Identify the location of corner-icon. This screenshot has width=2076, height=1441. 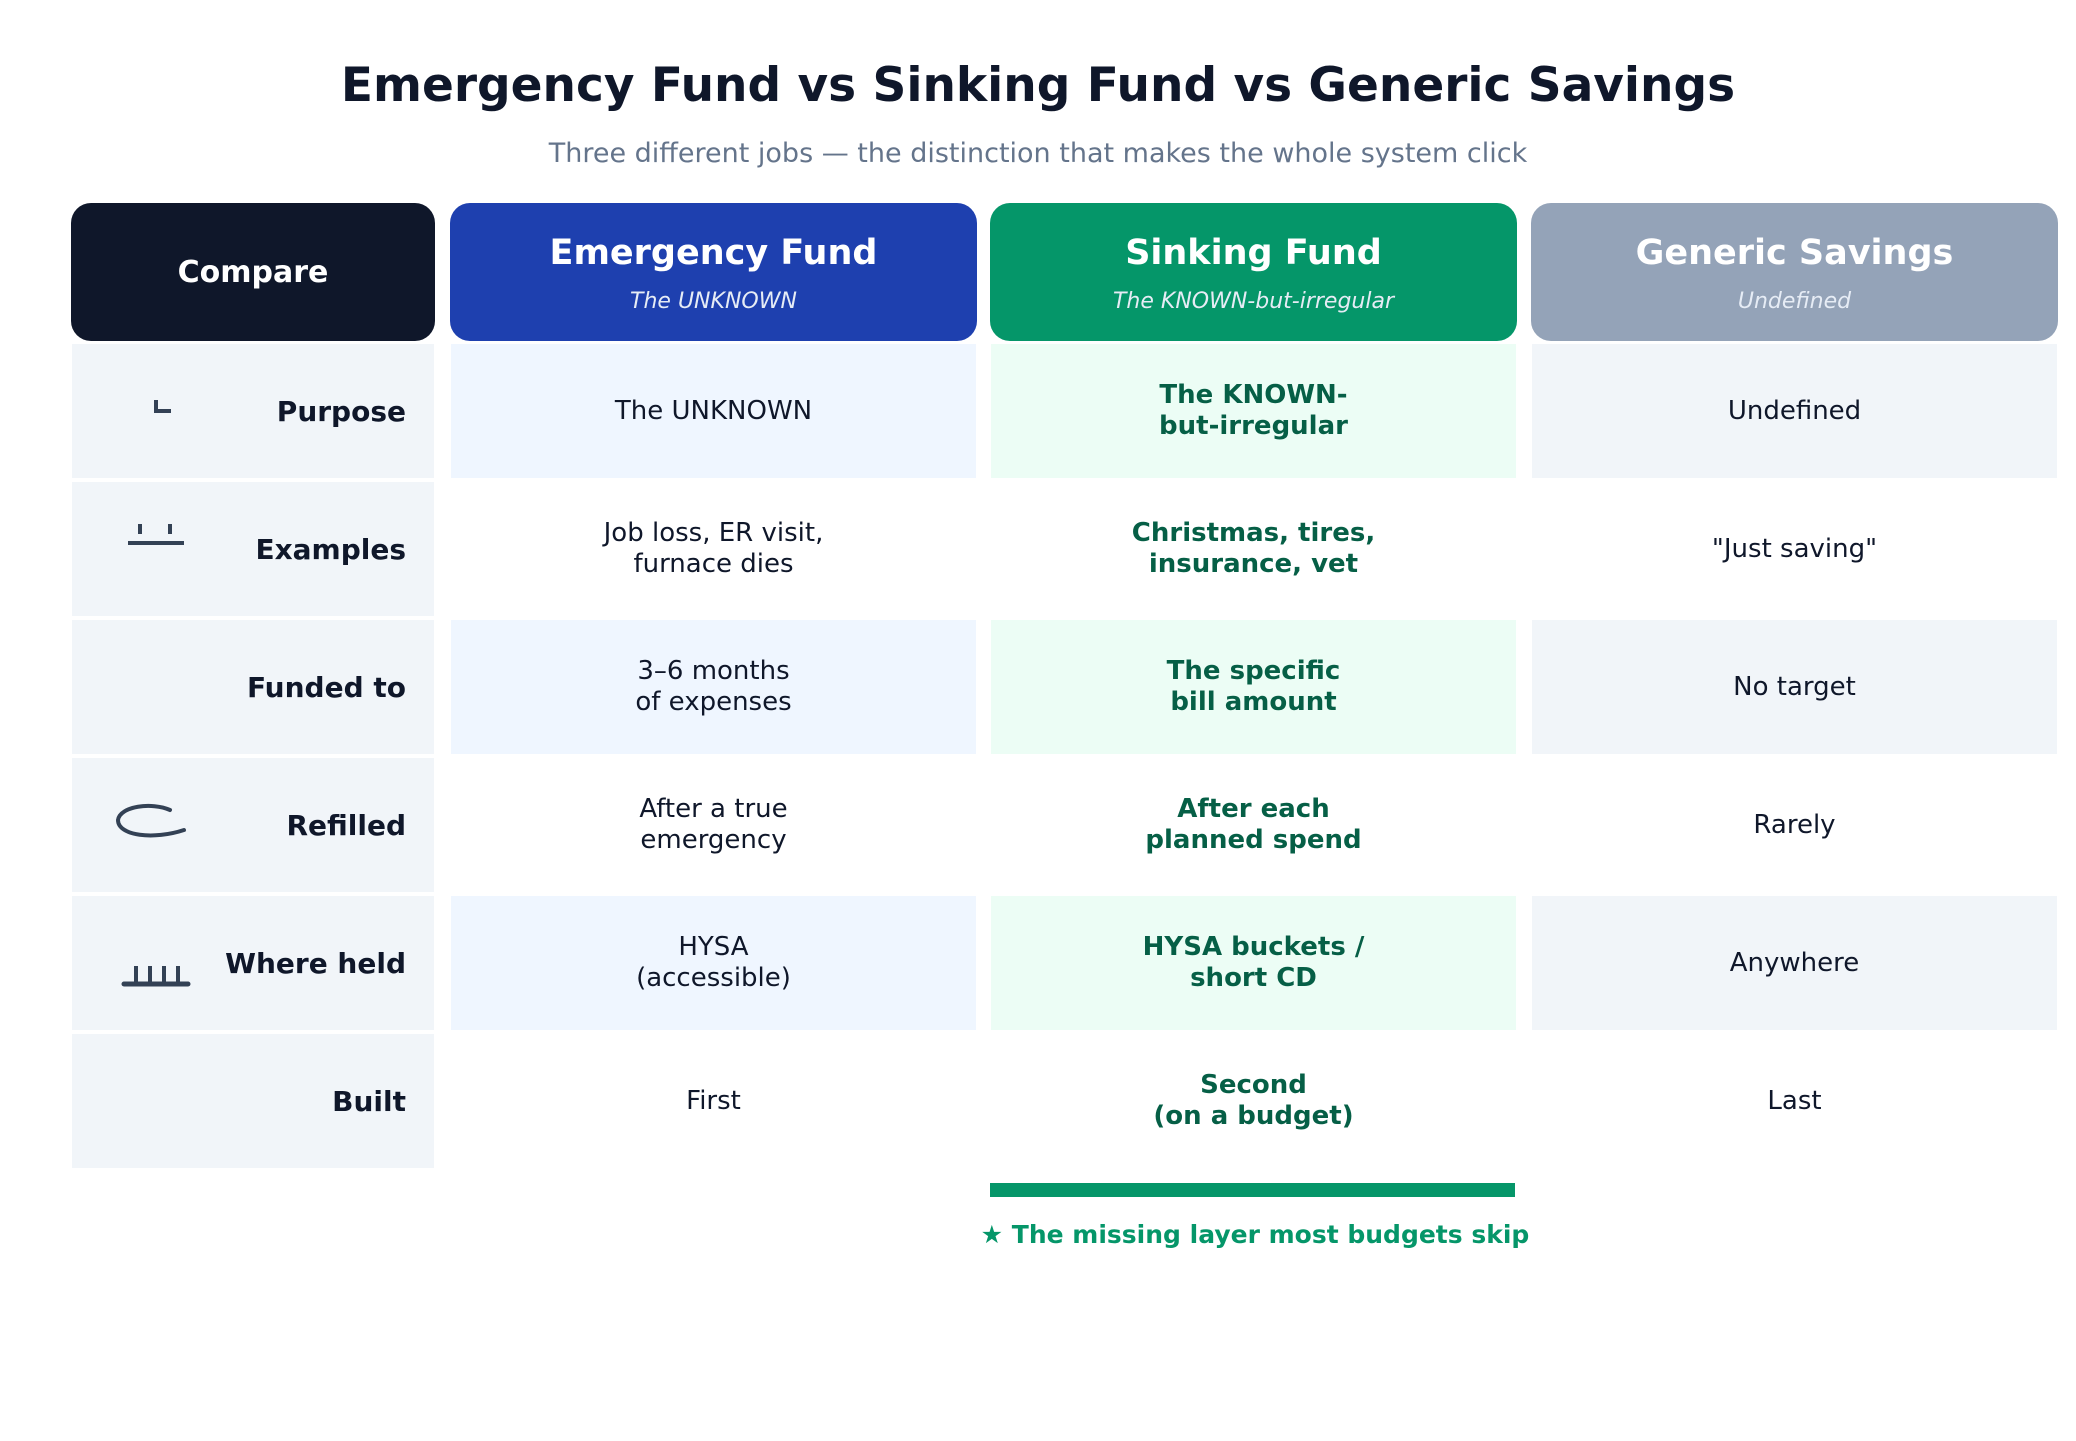
(162, 406).